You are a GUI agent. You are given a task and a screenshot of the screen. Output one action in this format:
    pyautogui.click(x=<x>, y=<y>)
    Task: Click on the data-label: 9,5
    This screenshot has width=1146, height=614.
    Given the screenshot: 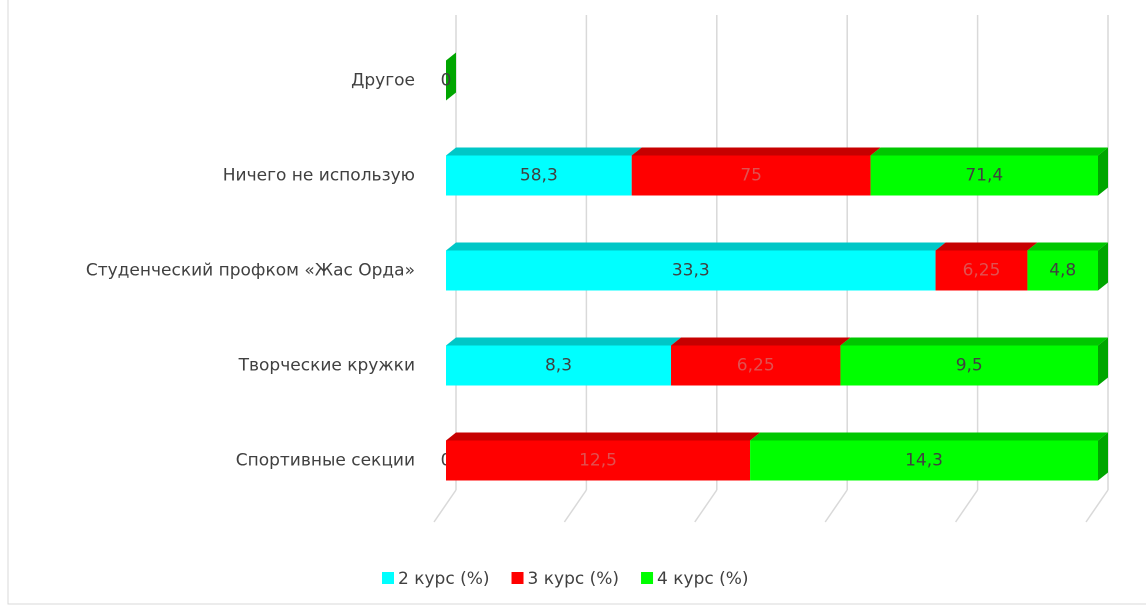 What is the action you would take?
    pyautogui.click(x=969, y=366)
    